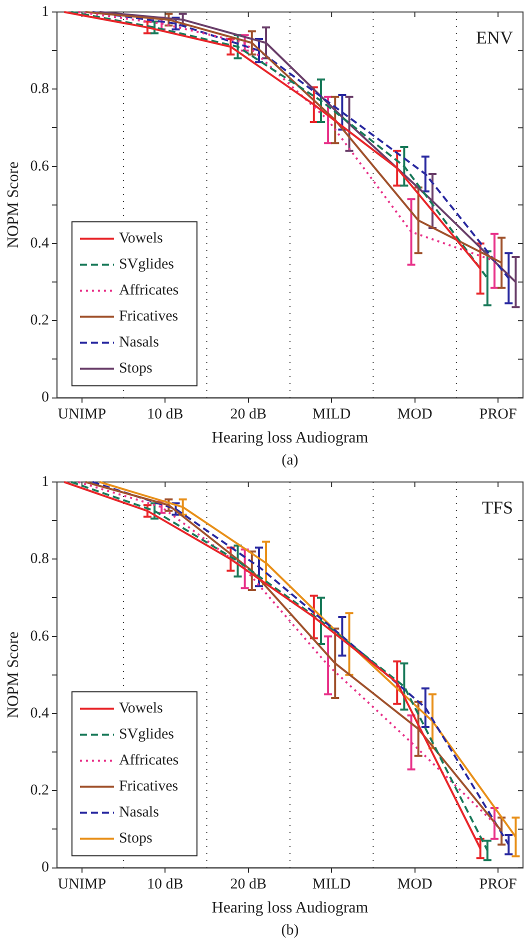  What do you see at coordinates (290, 460) in the screenshot?
I see `text: (a)` at bounding box center [290, 460].